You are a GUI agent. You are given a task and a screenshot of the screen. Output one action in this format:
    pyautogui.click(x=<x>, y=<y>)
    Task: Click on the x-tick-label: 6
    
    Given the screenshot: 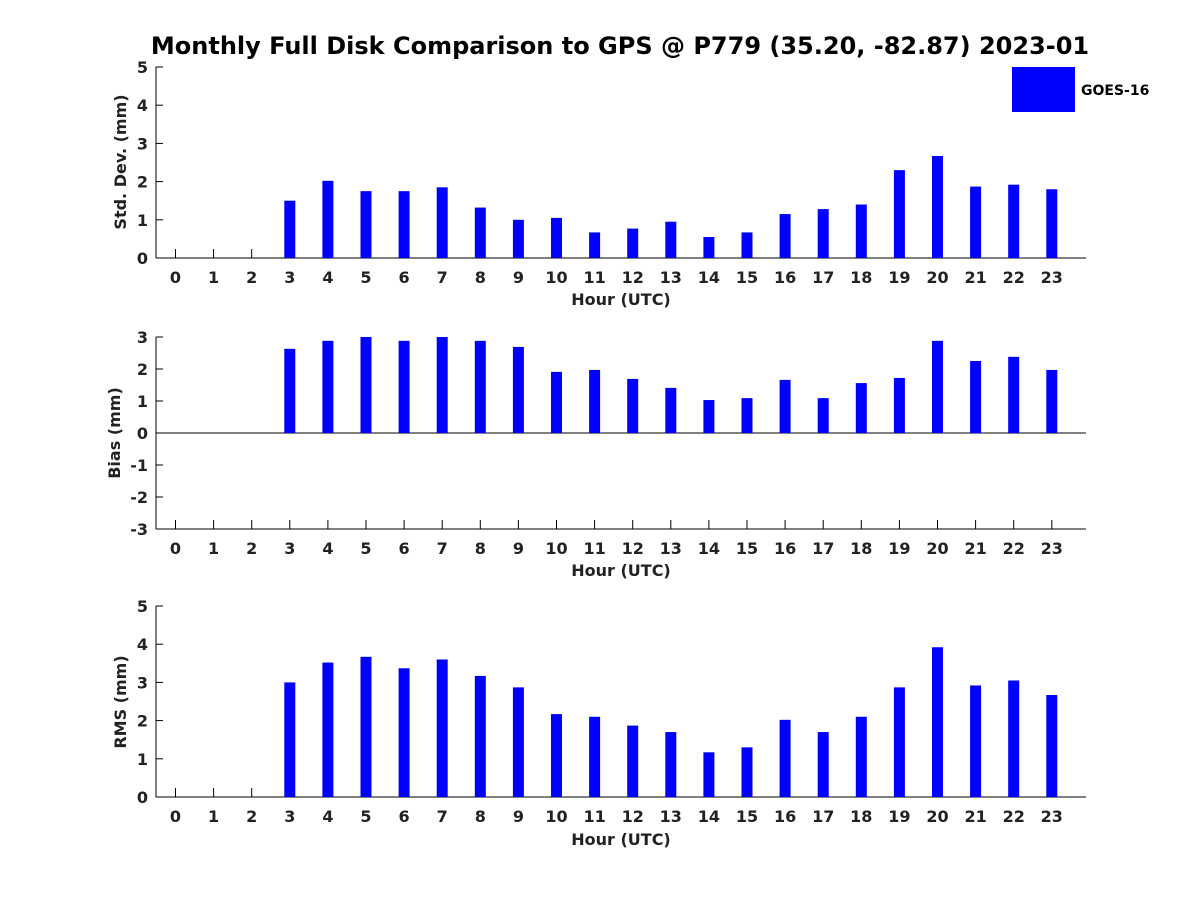 What is the action you would take?
    pyautogui.click(x=404, y=277)
    